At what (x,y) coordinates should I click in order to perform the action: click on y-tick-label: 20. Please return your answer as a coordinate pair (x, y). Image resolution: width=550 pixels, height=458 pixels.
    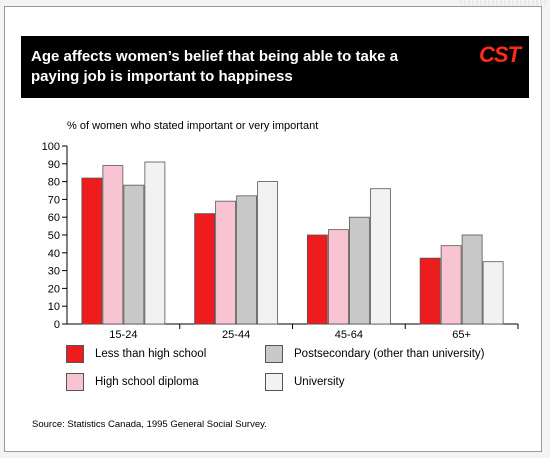
    Looking at the image, I should click on (54, 289).